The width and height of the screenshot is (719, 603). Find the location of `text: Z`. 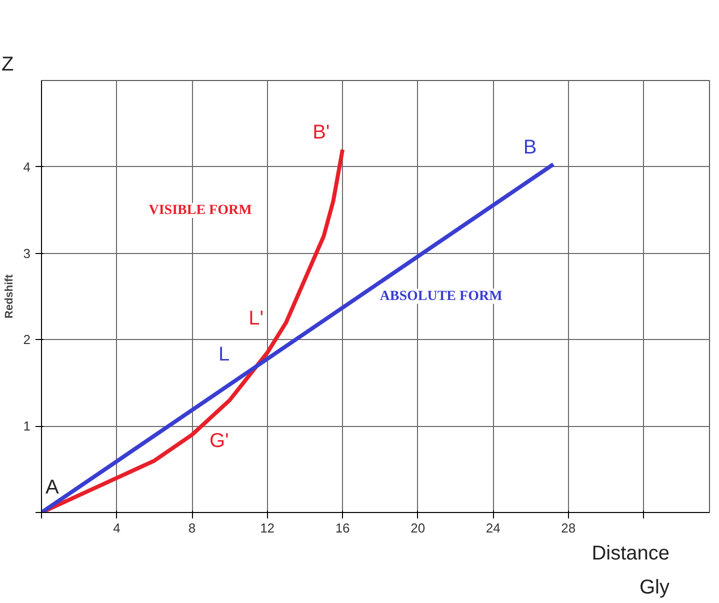

text: Z is located at coordinates (8, 65).